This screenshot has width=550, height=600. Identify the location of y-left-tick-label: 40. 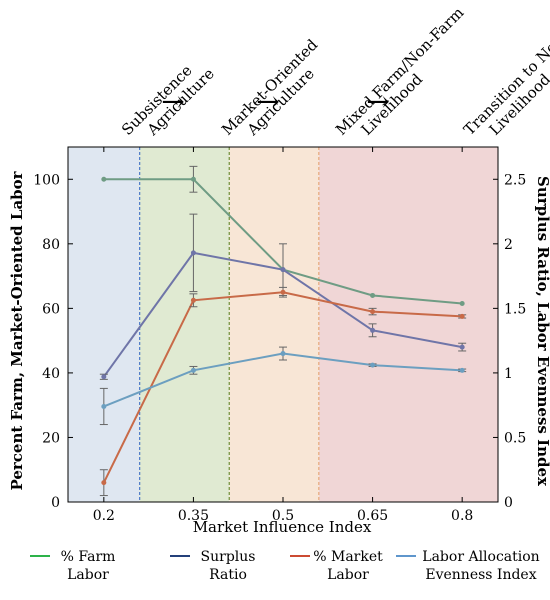
(51, 374).